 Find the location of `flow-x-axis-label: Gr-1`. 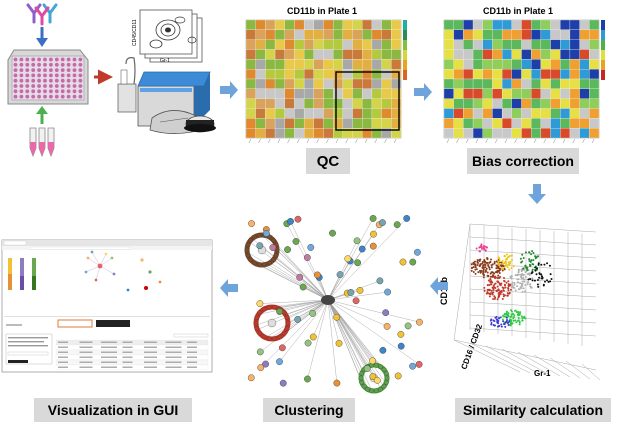

flow-x-axis-label: Gr-1 is located at coordinates (165, 61).